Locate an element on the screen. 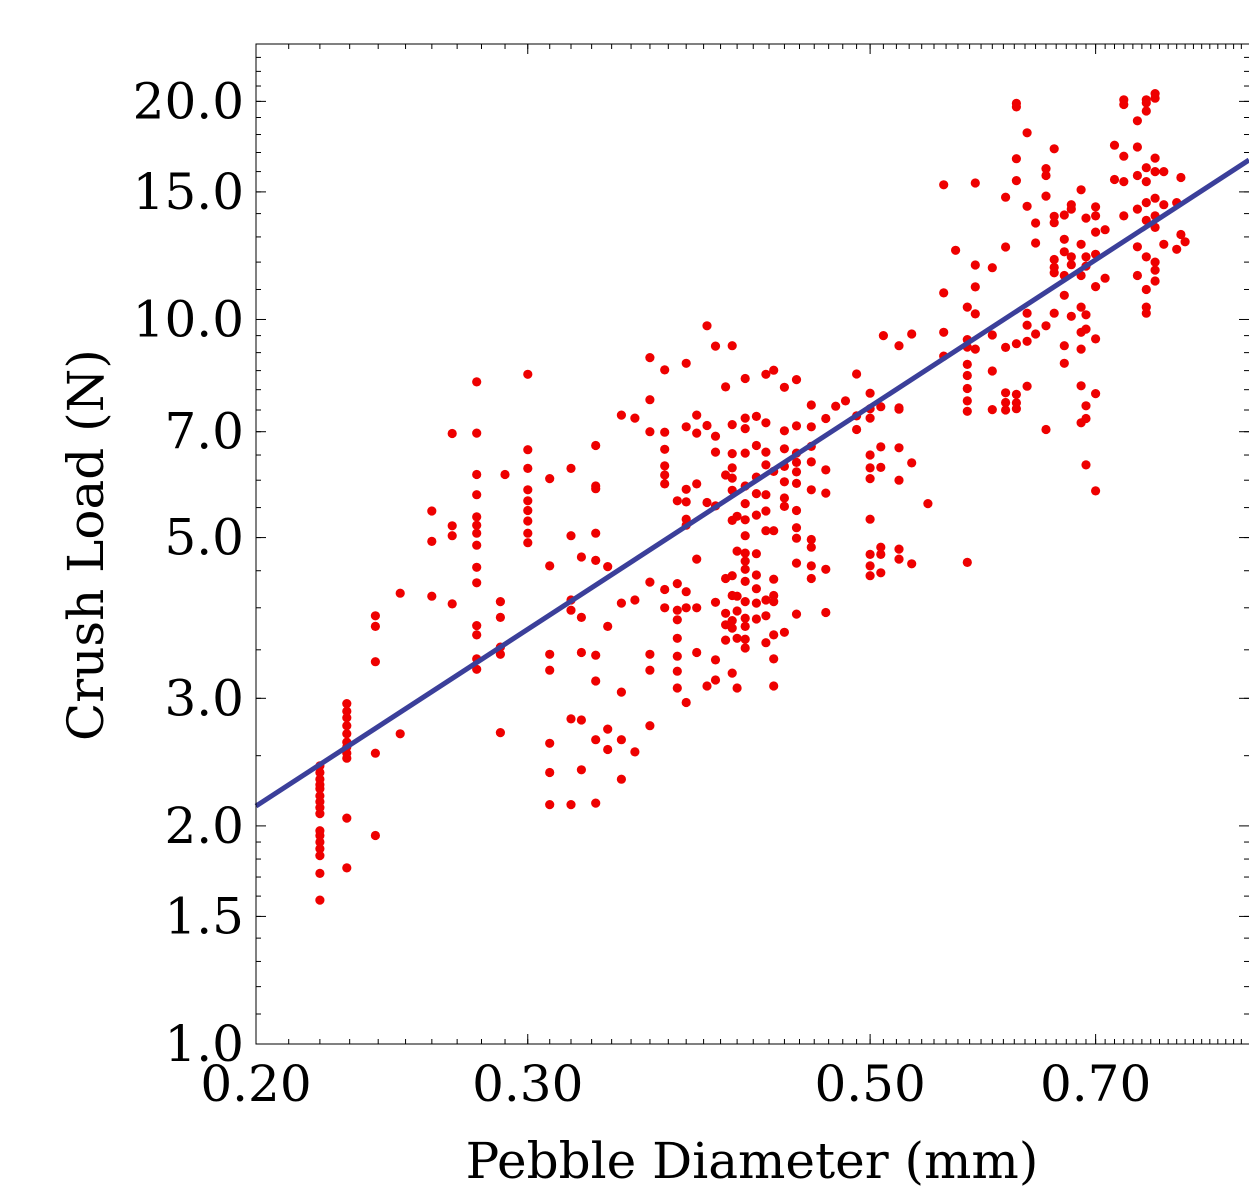  y-tick-label: 2.0 is located at coordinates (204, 826).